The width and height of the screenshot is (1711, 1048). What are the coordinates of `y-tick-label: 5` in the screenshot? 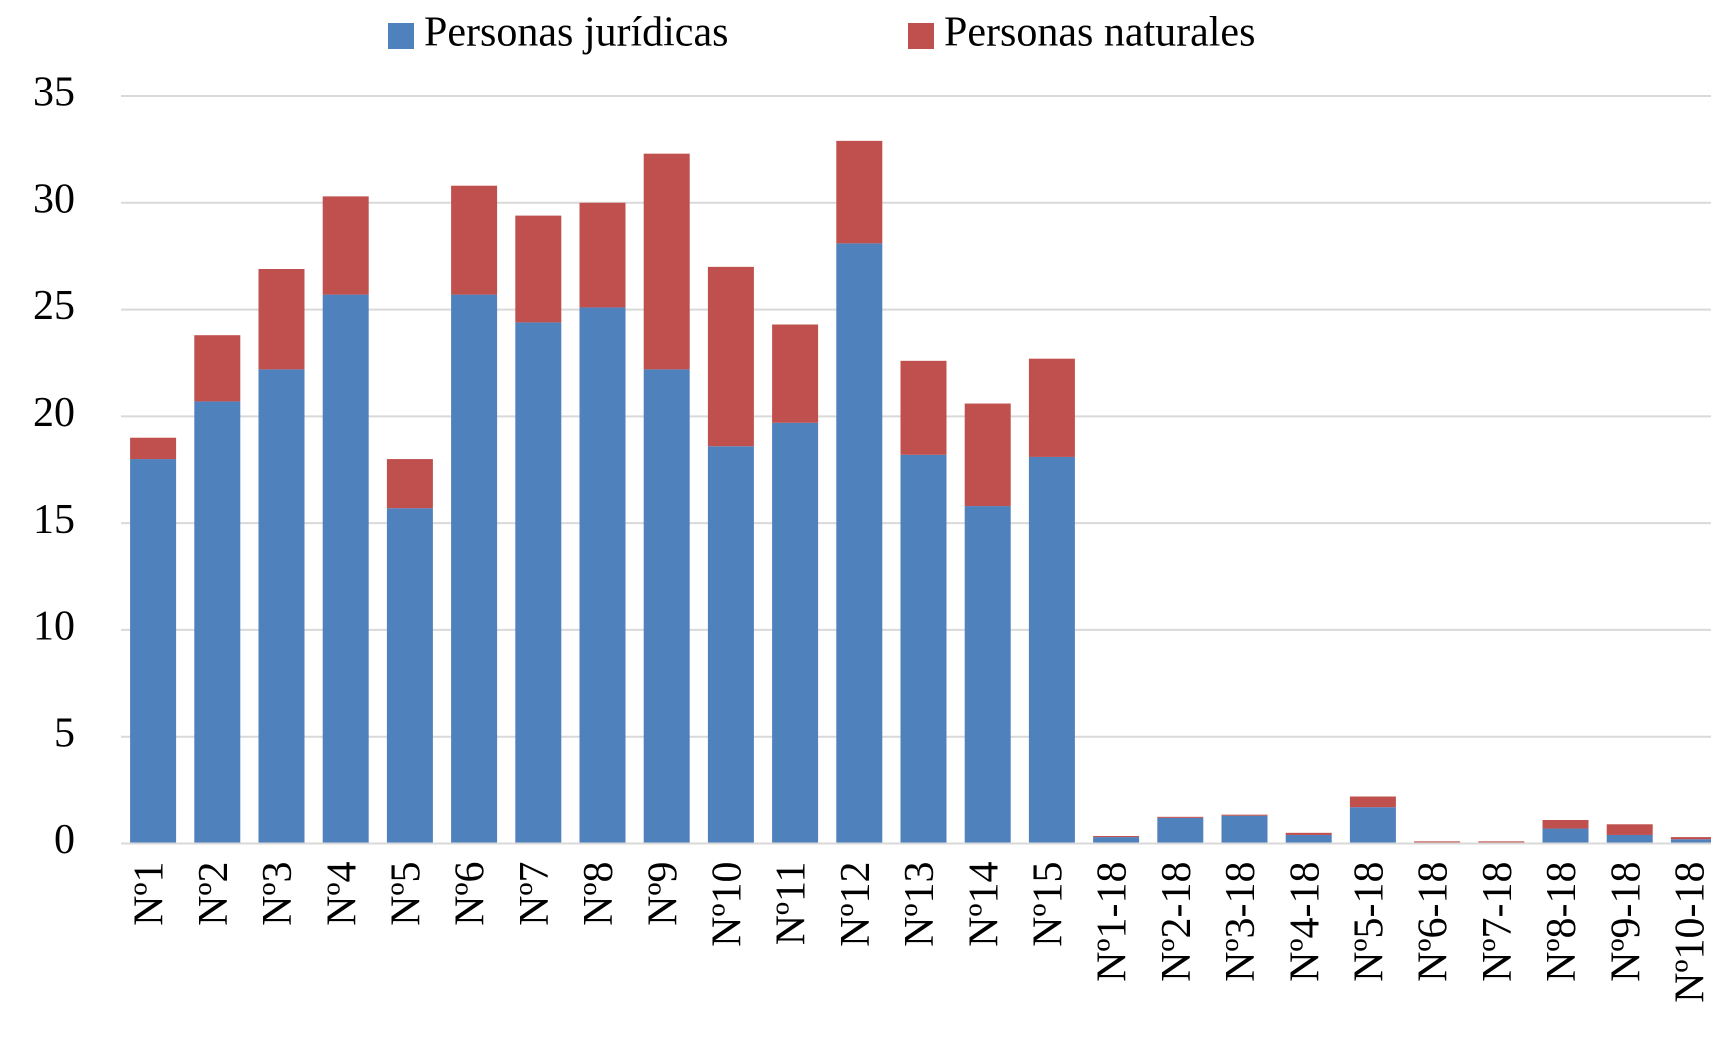 It's located at (64, 733).